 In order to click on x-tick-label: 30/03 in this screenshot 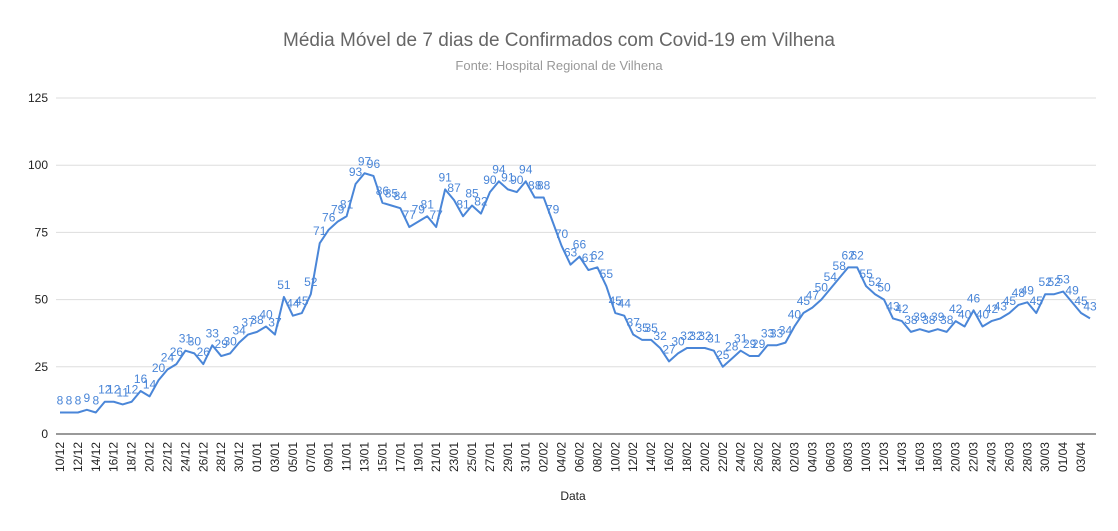, I will do `click(1045, 457)`.